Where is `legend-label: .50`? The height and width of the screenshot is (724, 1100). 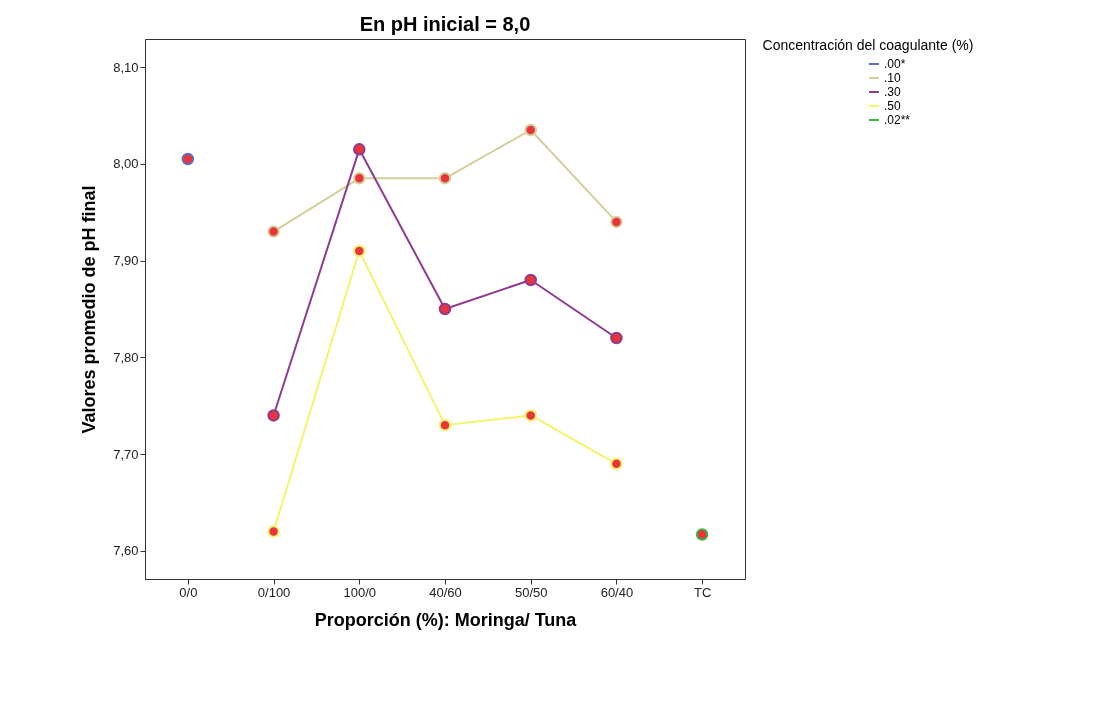 legend-label: .50 is located at coordinates (893, 106).